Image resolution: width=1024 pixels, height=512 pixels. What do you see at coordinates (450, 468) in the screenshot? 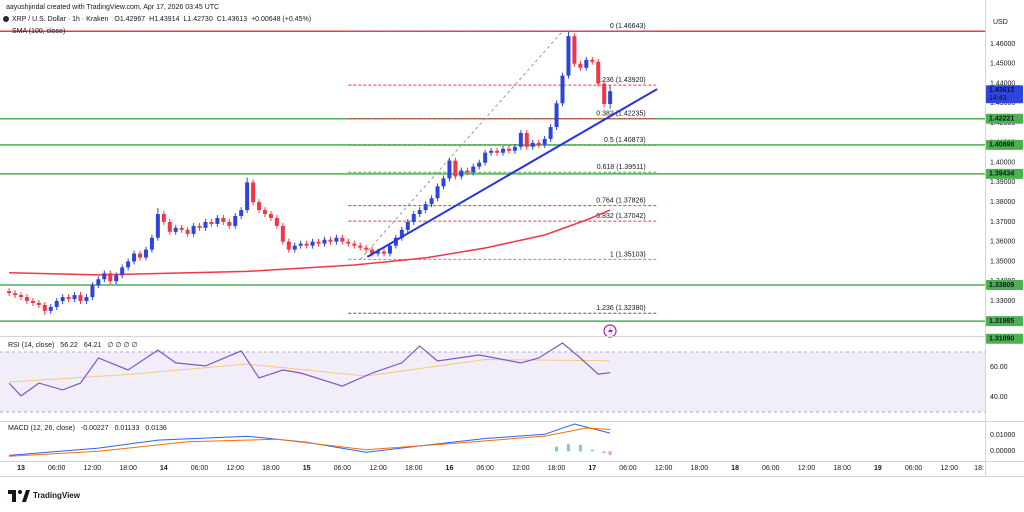
I see `x-tick-label: 16` at bounding box center [450, 468].